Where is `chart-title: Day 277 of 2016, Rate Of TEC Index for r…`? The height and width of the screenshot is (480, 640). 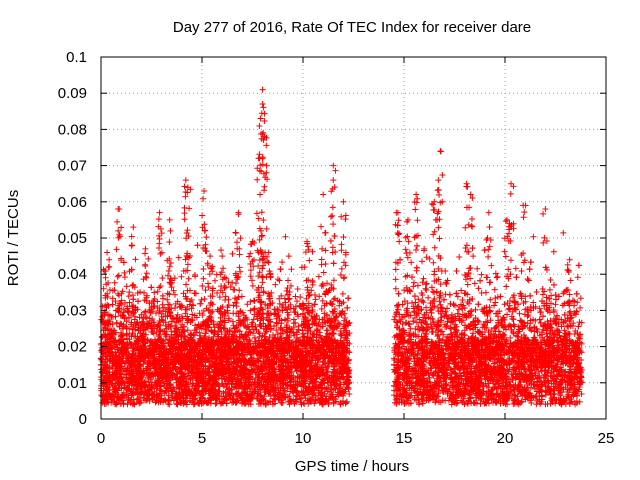
chart-title: Day 277 of 2016, Rate Of TEC Index for r… is located at coordinates (352, 27).